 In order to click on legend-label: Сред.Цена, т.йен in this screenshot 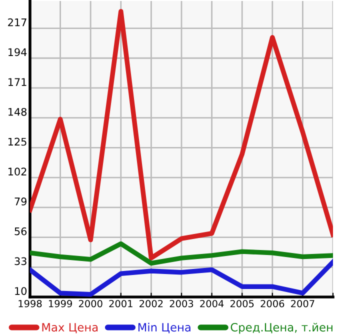, I will do `click(281, 328)`.